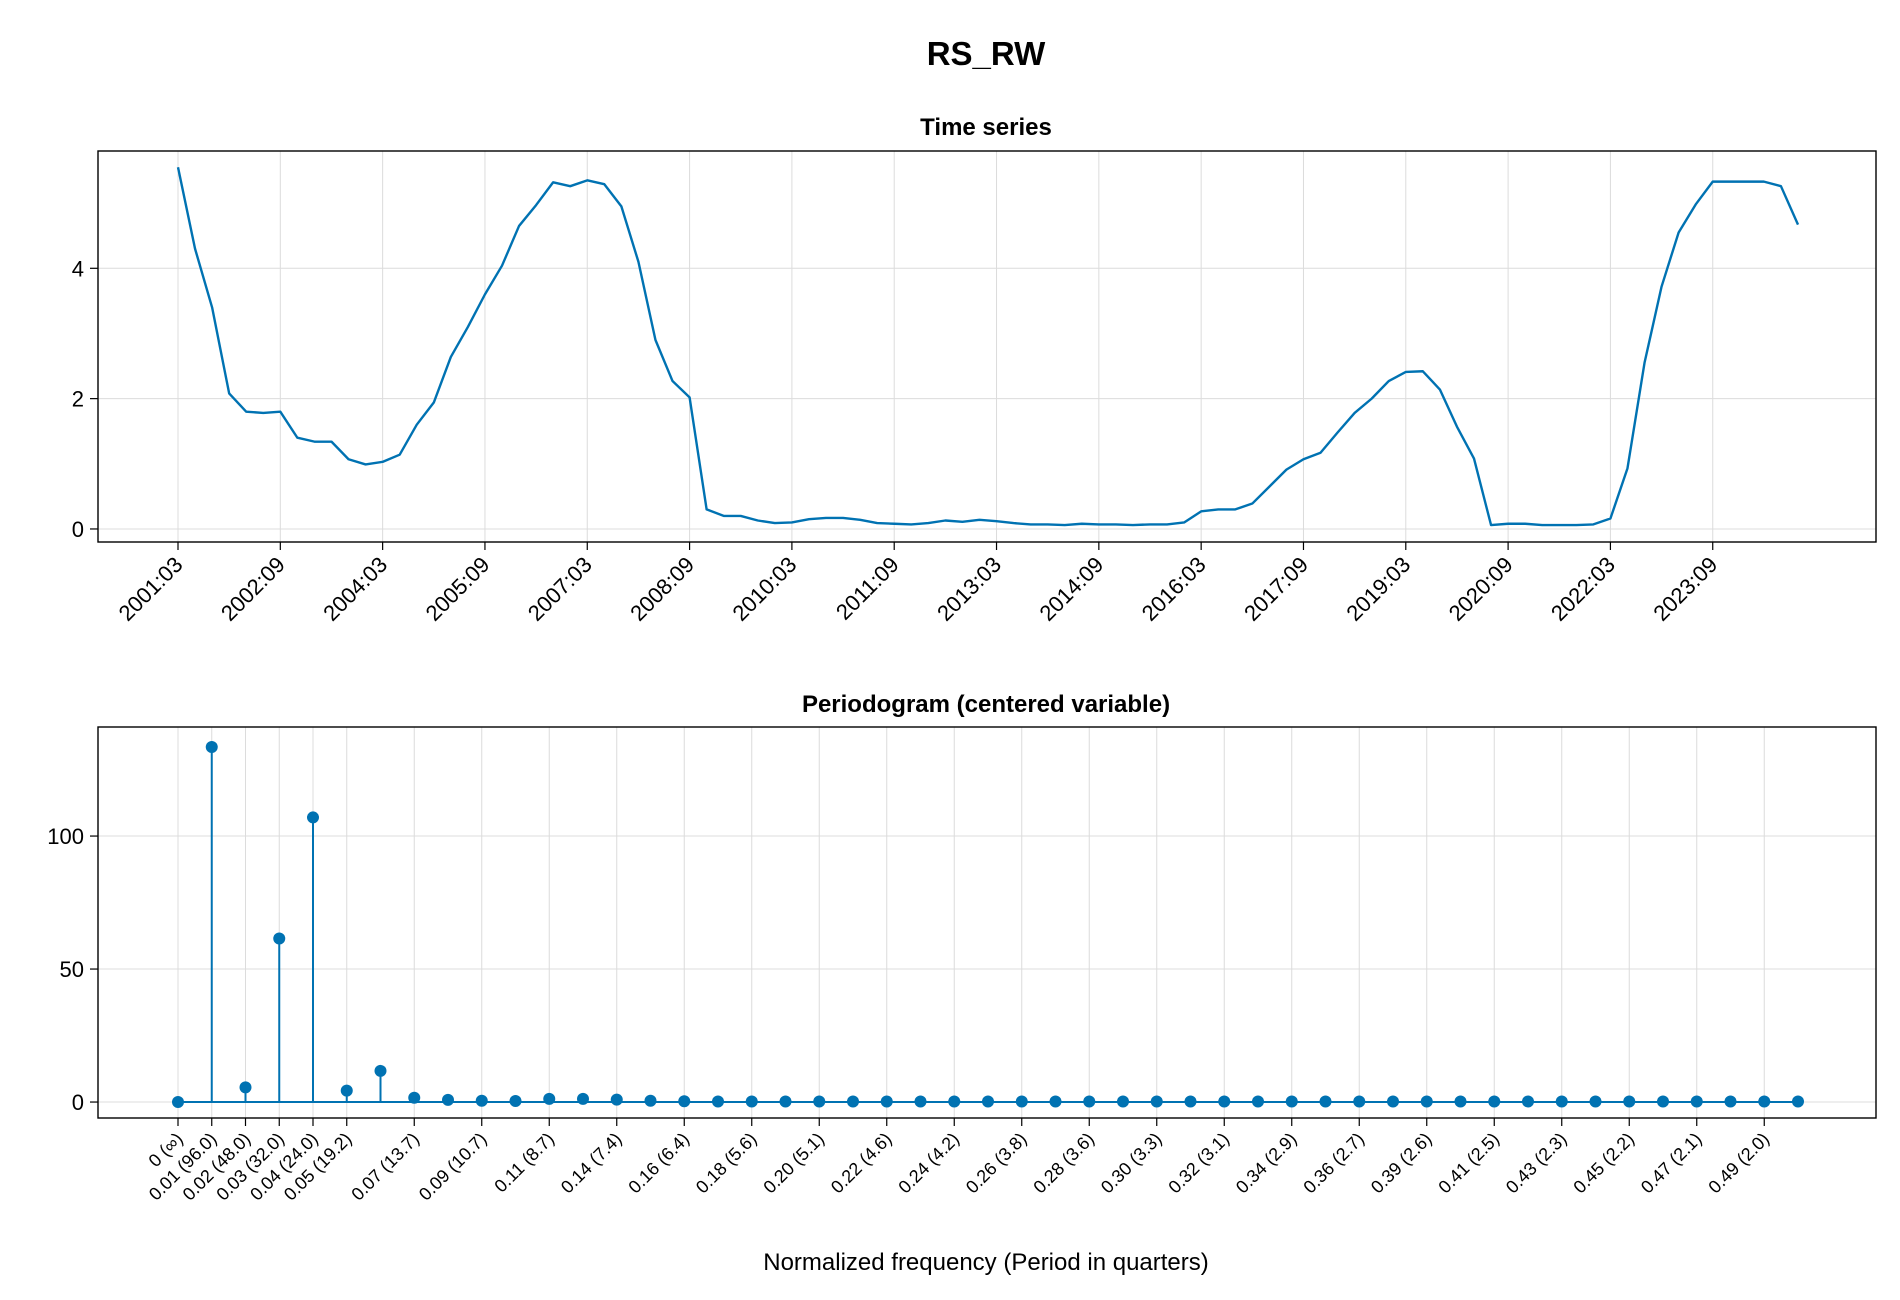  What do you see at coordinates (1738, 1163) in the screenshot?
I see `periodogram-x-tick-label: 0.49 (2.0)` at bounding box center [1738, 1163].